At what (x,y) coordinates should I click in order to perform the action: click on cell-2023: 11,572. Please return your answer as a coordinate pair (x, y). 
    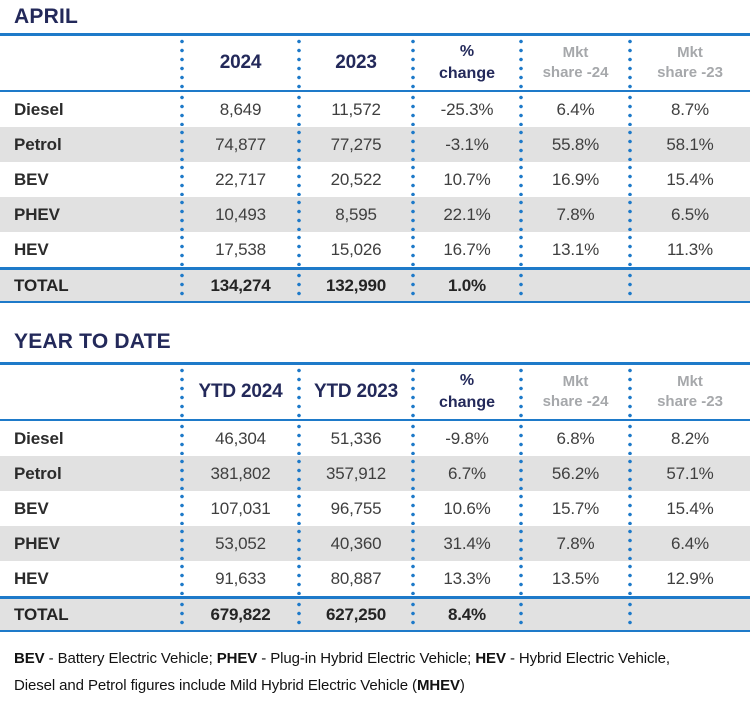
    Looking at the image, I should click on (355, 109).